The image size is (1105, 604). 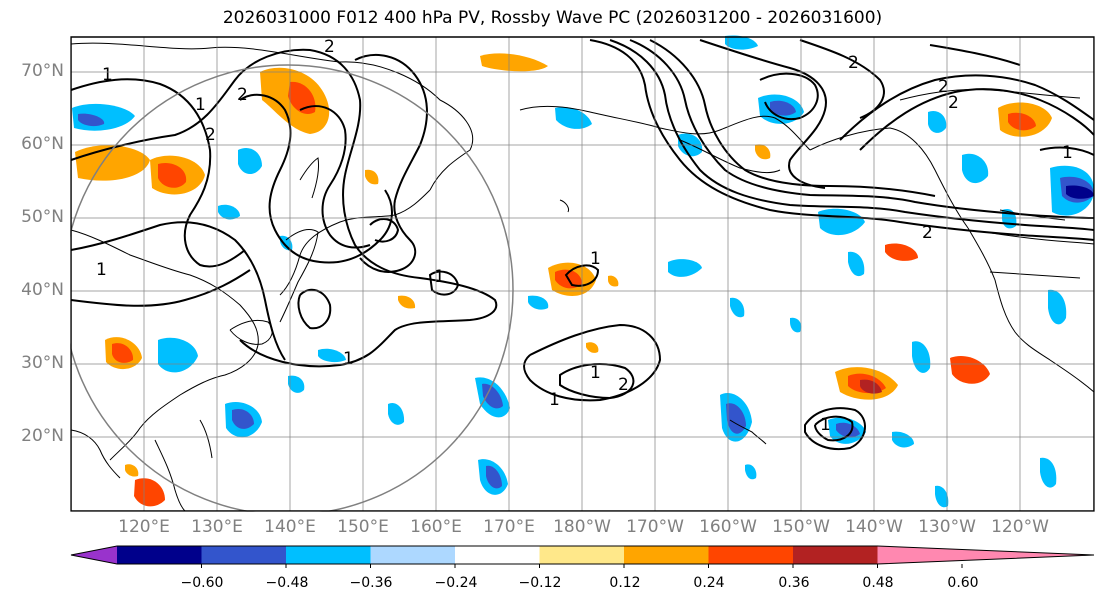 I want to click on colorbar-tick-label: 0.36, so click(x=794, y=583).